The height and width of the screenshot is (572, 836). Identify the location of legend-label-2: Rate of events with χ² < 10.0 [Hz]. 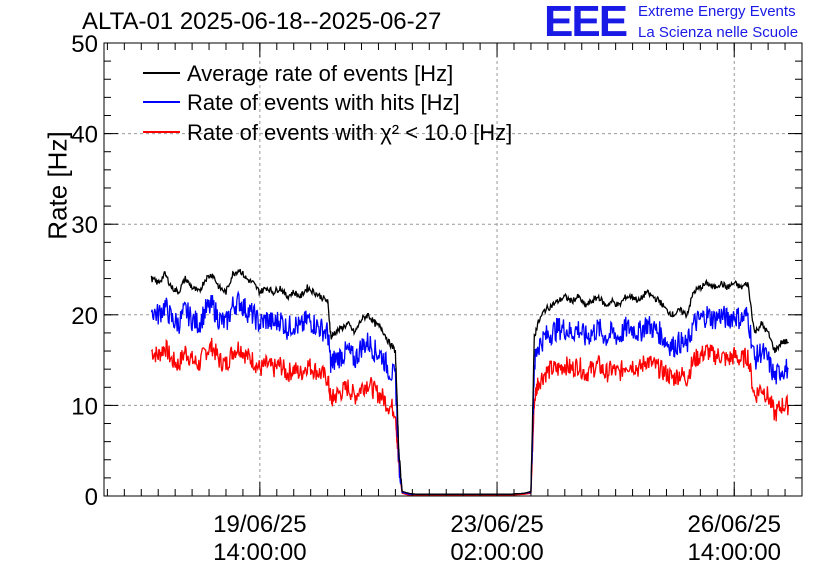
(349, 132).